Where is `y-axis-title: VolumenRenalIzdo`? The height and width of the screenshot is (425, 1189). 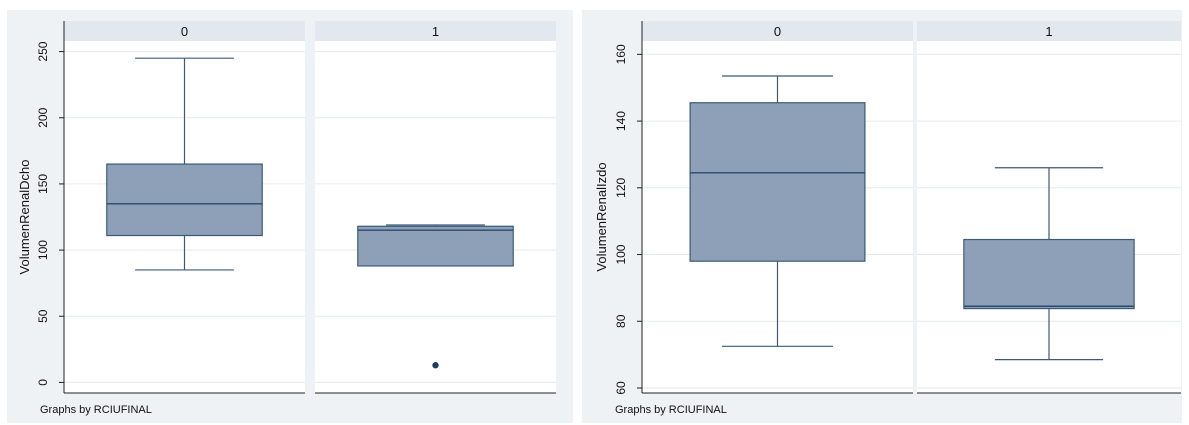
y-axis-title: VolumenRenalIzdo is located at coordinates (601, 216).